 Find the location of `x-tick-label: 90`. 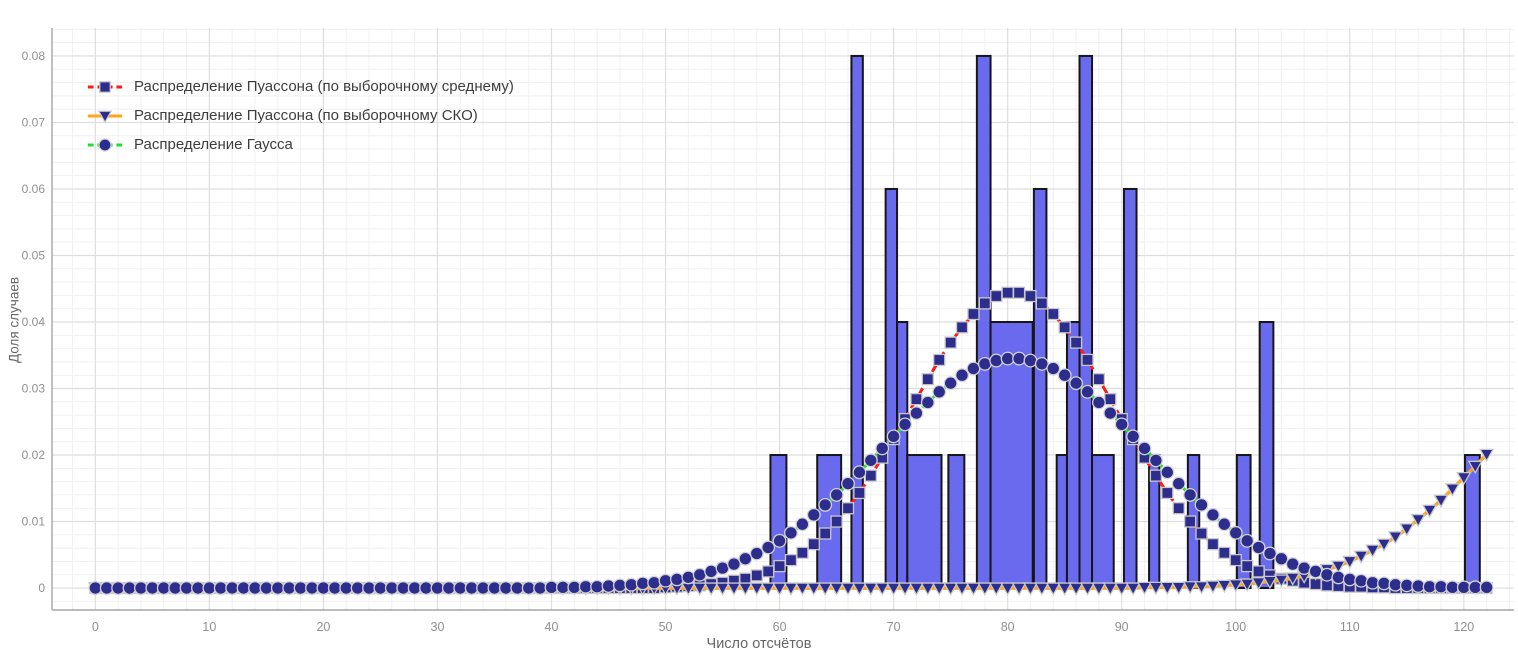

x-tick-label: 90 is located at coordinates (1122, 627).